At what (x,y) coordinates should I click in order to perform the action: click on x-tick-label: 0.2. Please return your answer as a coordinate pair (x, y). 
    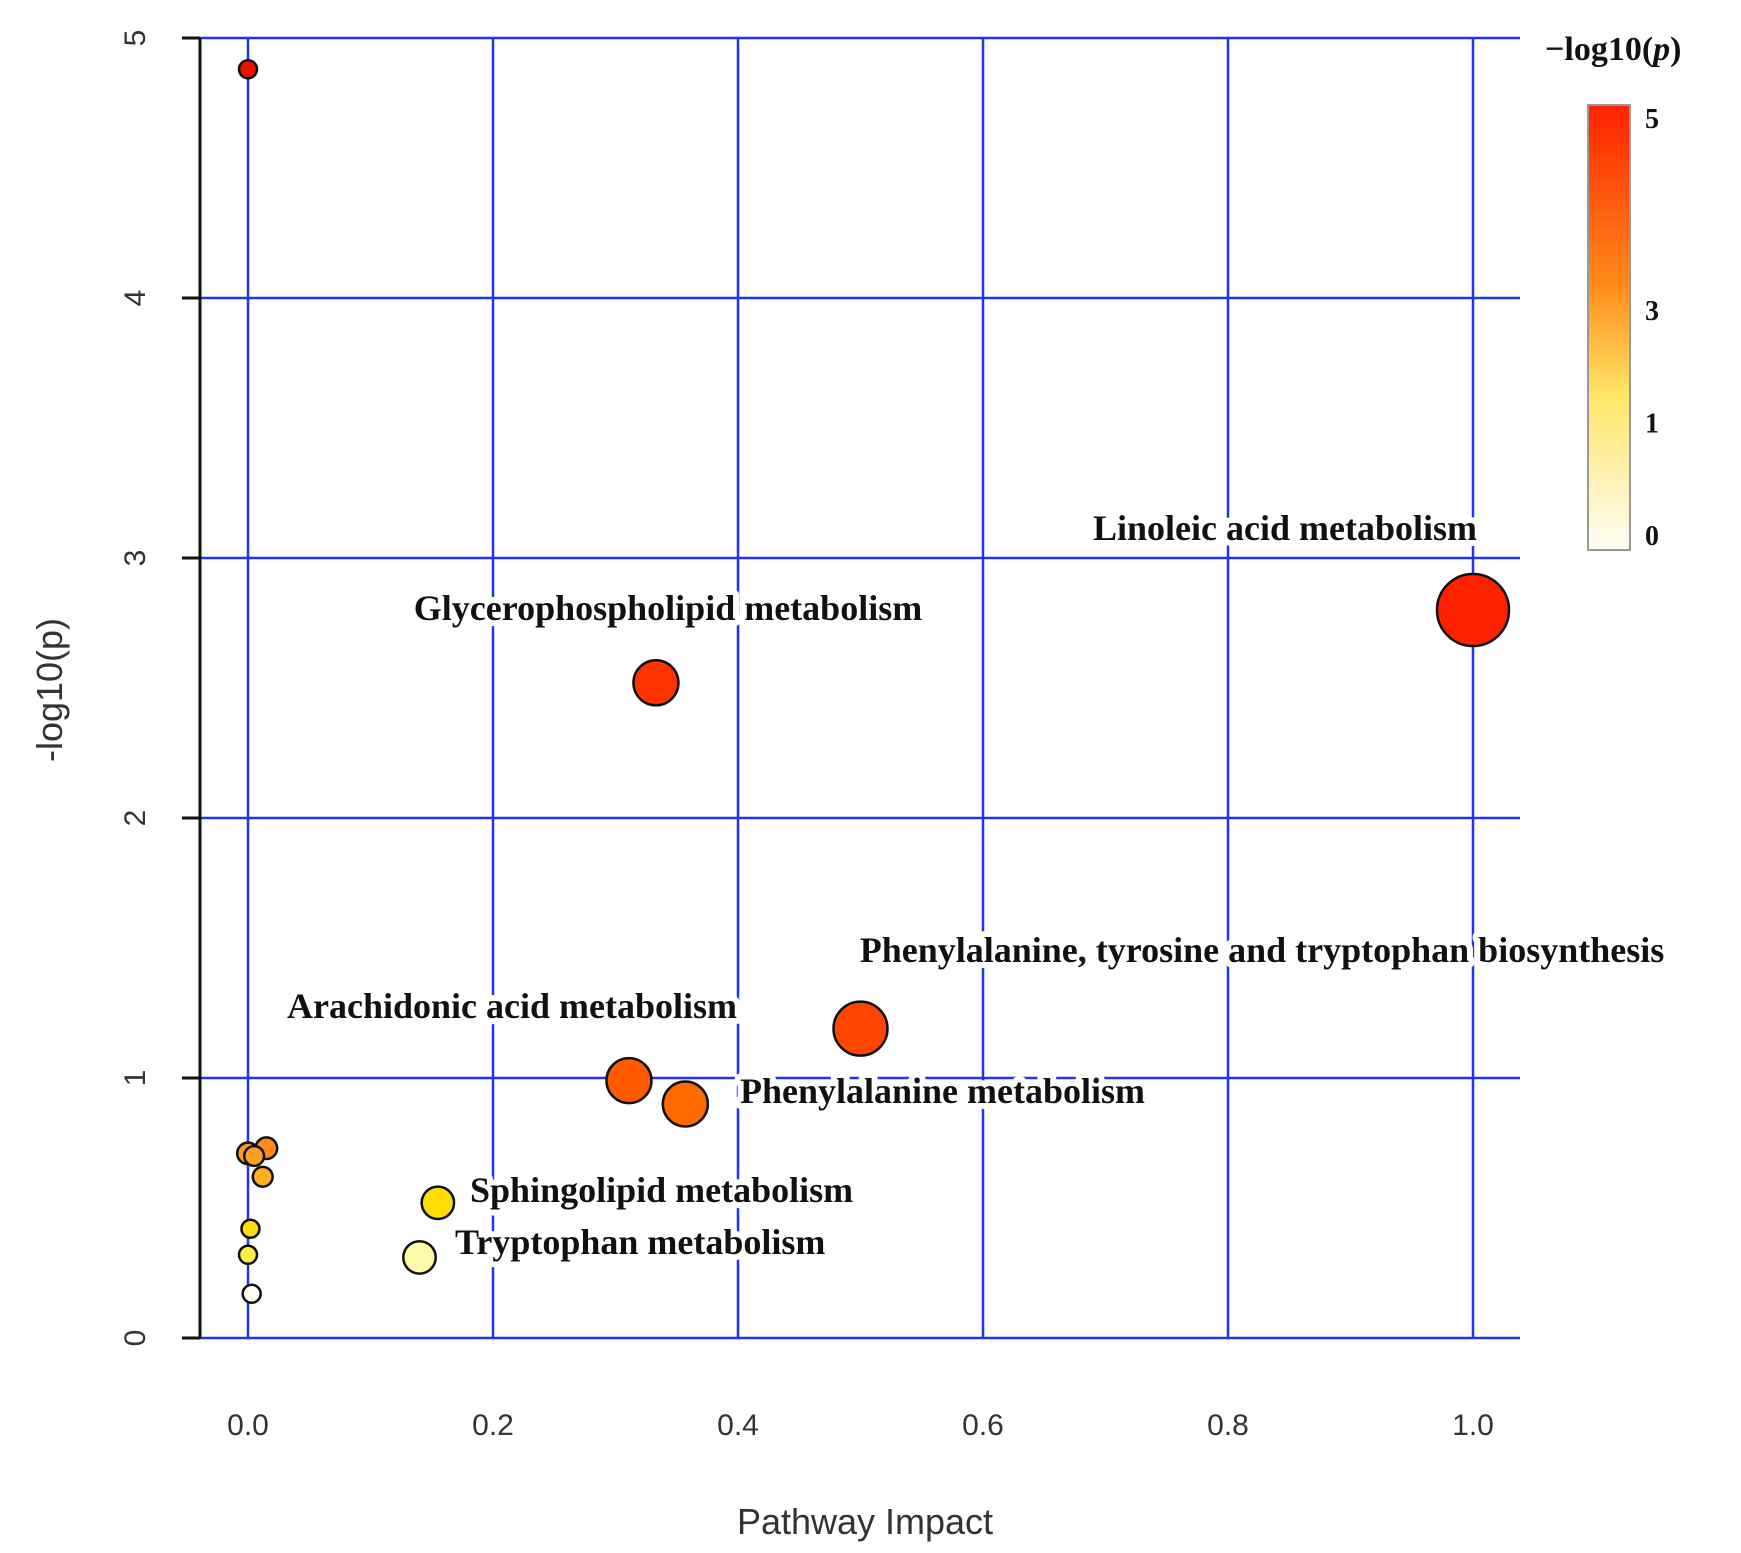
    Looking at the image, I should click on (493, 1425).